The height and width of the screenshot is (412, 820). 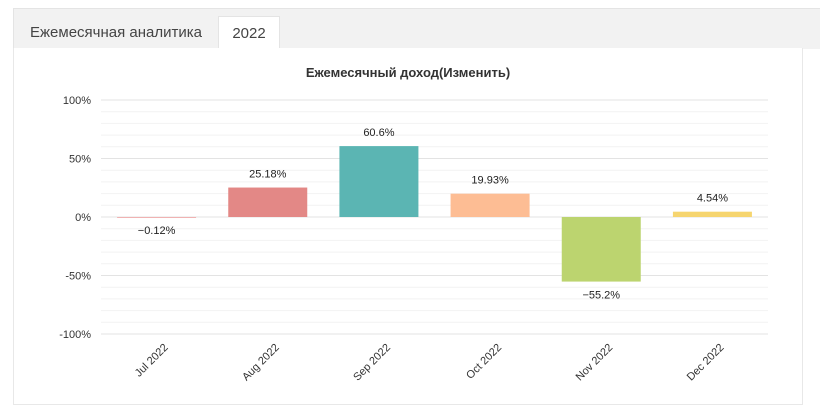 What do you see at coordinates (408, 72) in the screenshot?
I see `chart-title: Ежемесячный доход(Изменить)` at bounding box center [408, 72].